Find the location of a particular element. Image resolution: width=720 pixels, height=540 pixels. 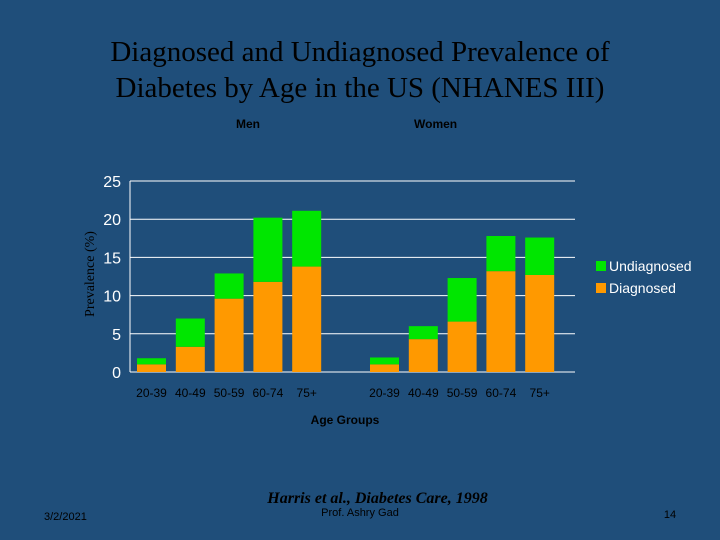

y-tick-label: 20 is located at coordinates (112, 220).